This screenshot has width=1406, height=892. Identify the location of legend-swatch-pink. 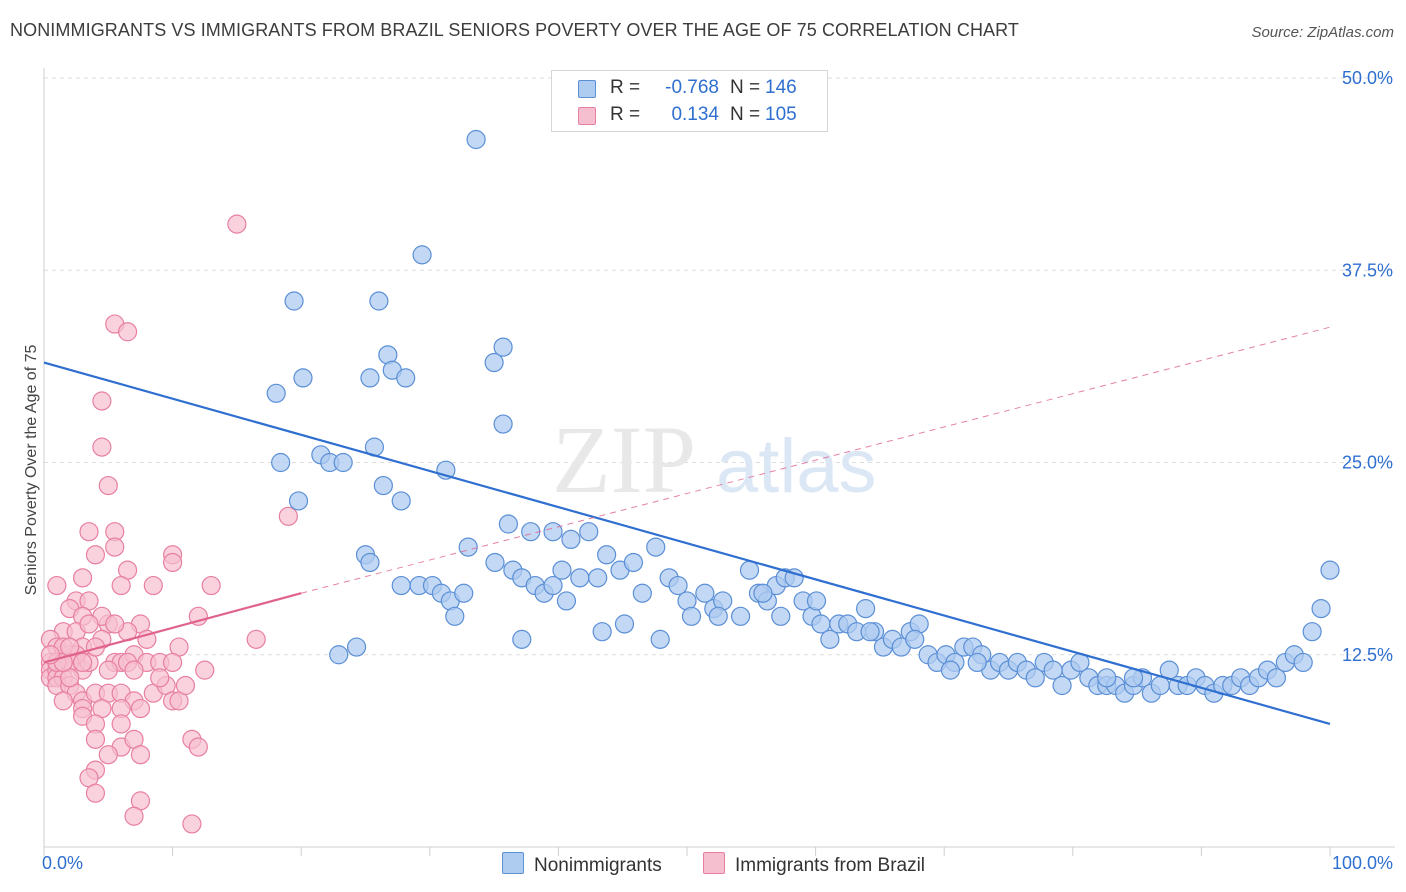
(587, 116).